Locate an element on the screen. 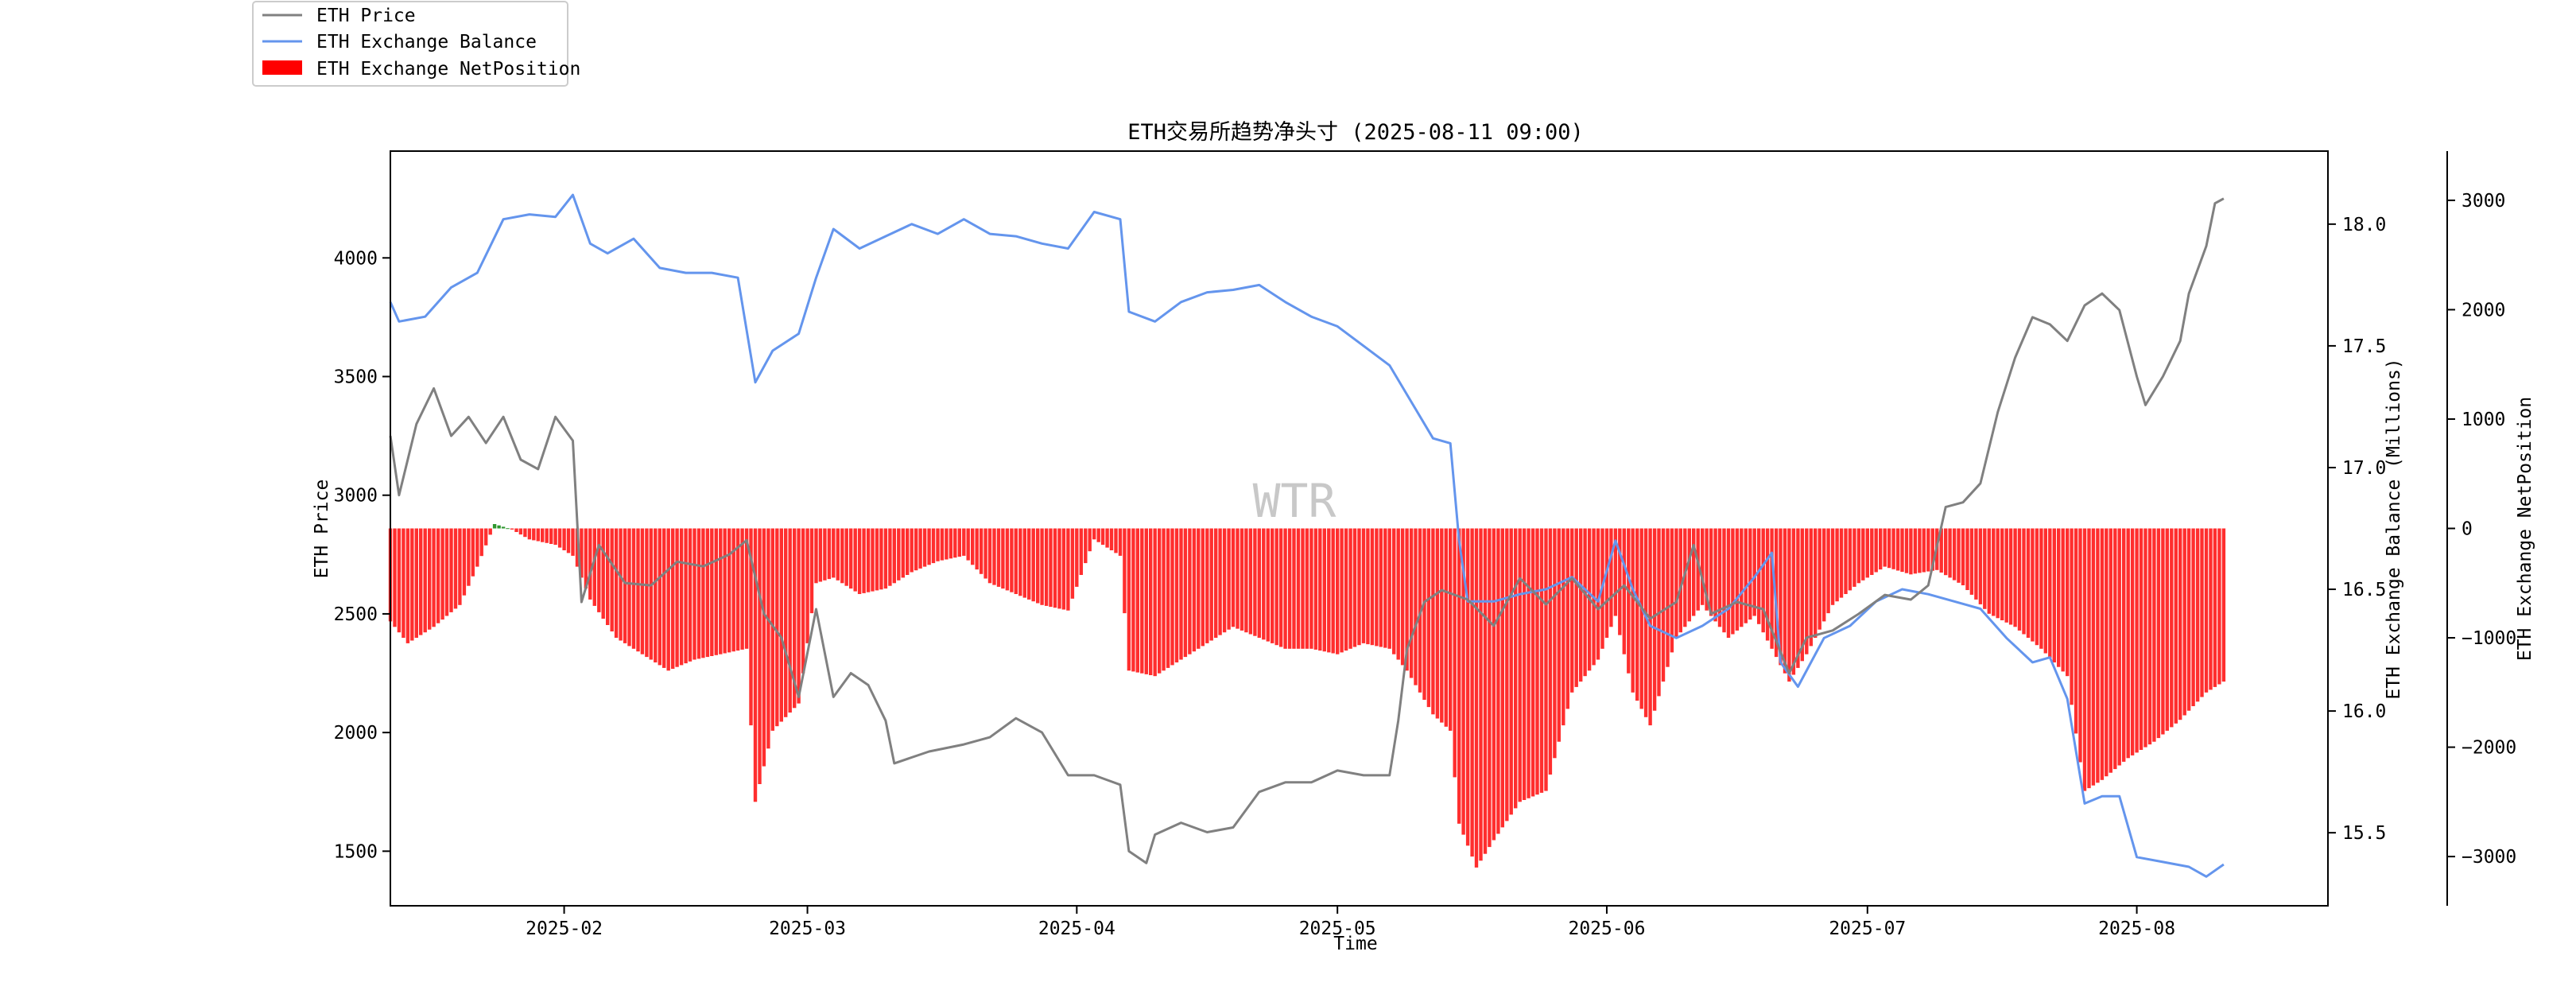 Image resolution: width=2576 pixels, height=1002 pixels. legend-entry-netposition: ETH Exchange NetPosition is located at coordinates (421, 69).